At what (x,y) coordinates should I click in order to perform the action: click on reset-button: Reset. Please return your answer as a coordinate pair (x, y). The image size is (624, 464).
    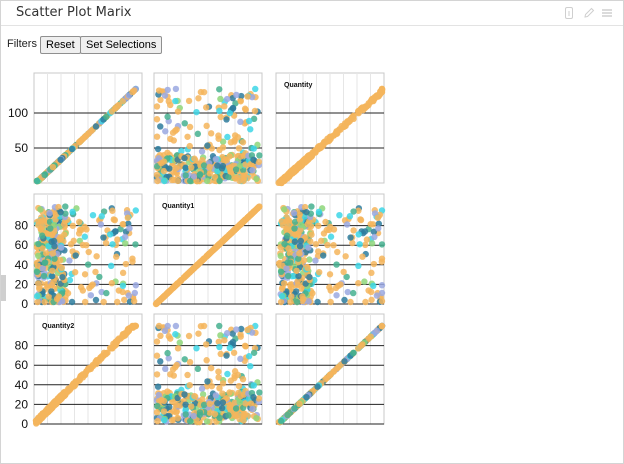
    Looking at the image, I should click on (60, 45).